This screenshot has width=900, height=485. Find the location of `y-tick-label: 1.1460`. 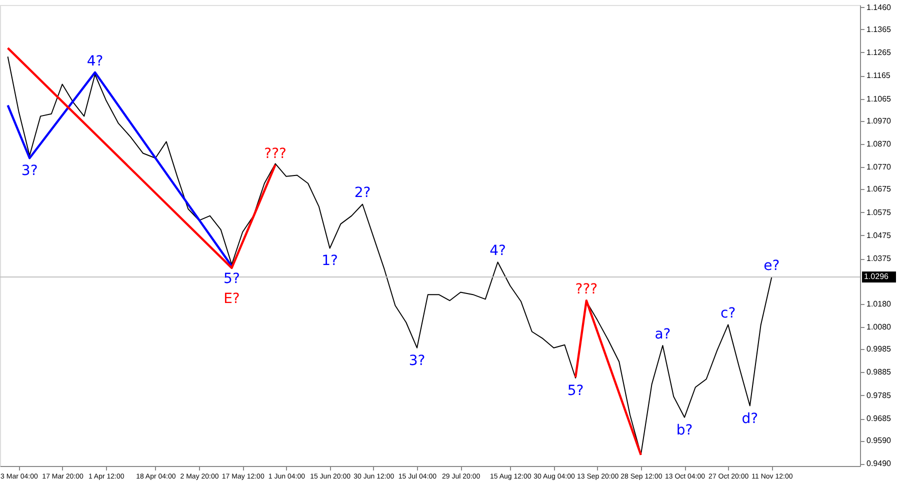

y-tick-label: 1.1460 is located at coordinates (879, 7).